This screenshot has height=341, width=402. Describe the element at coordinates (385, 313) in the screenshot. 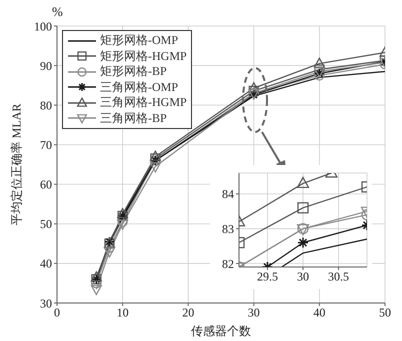

I see `x-tick-label: 50` at that location.